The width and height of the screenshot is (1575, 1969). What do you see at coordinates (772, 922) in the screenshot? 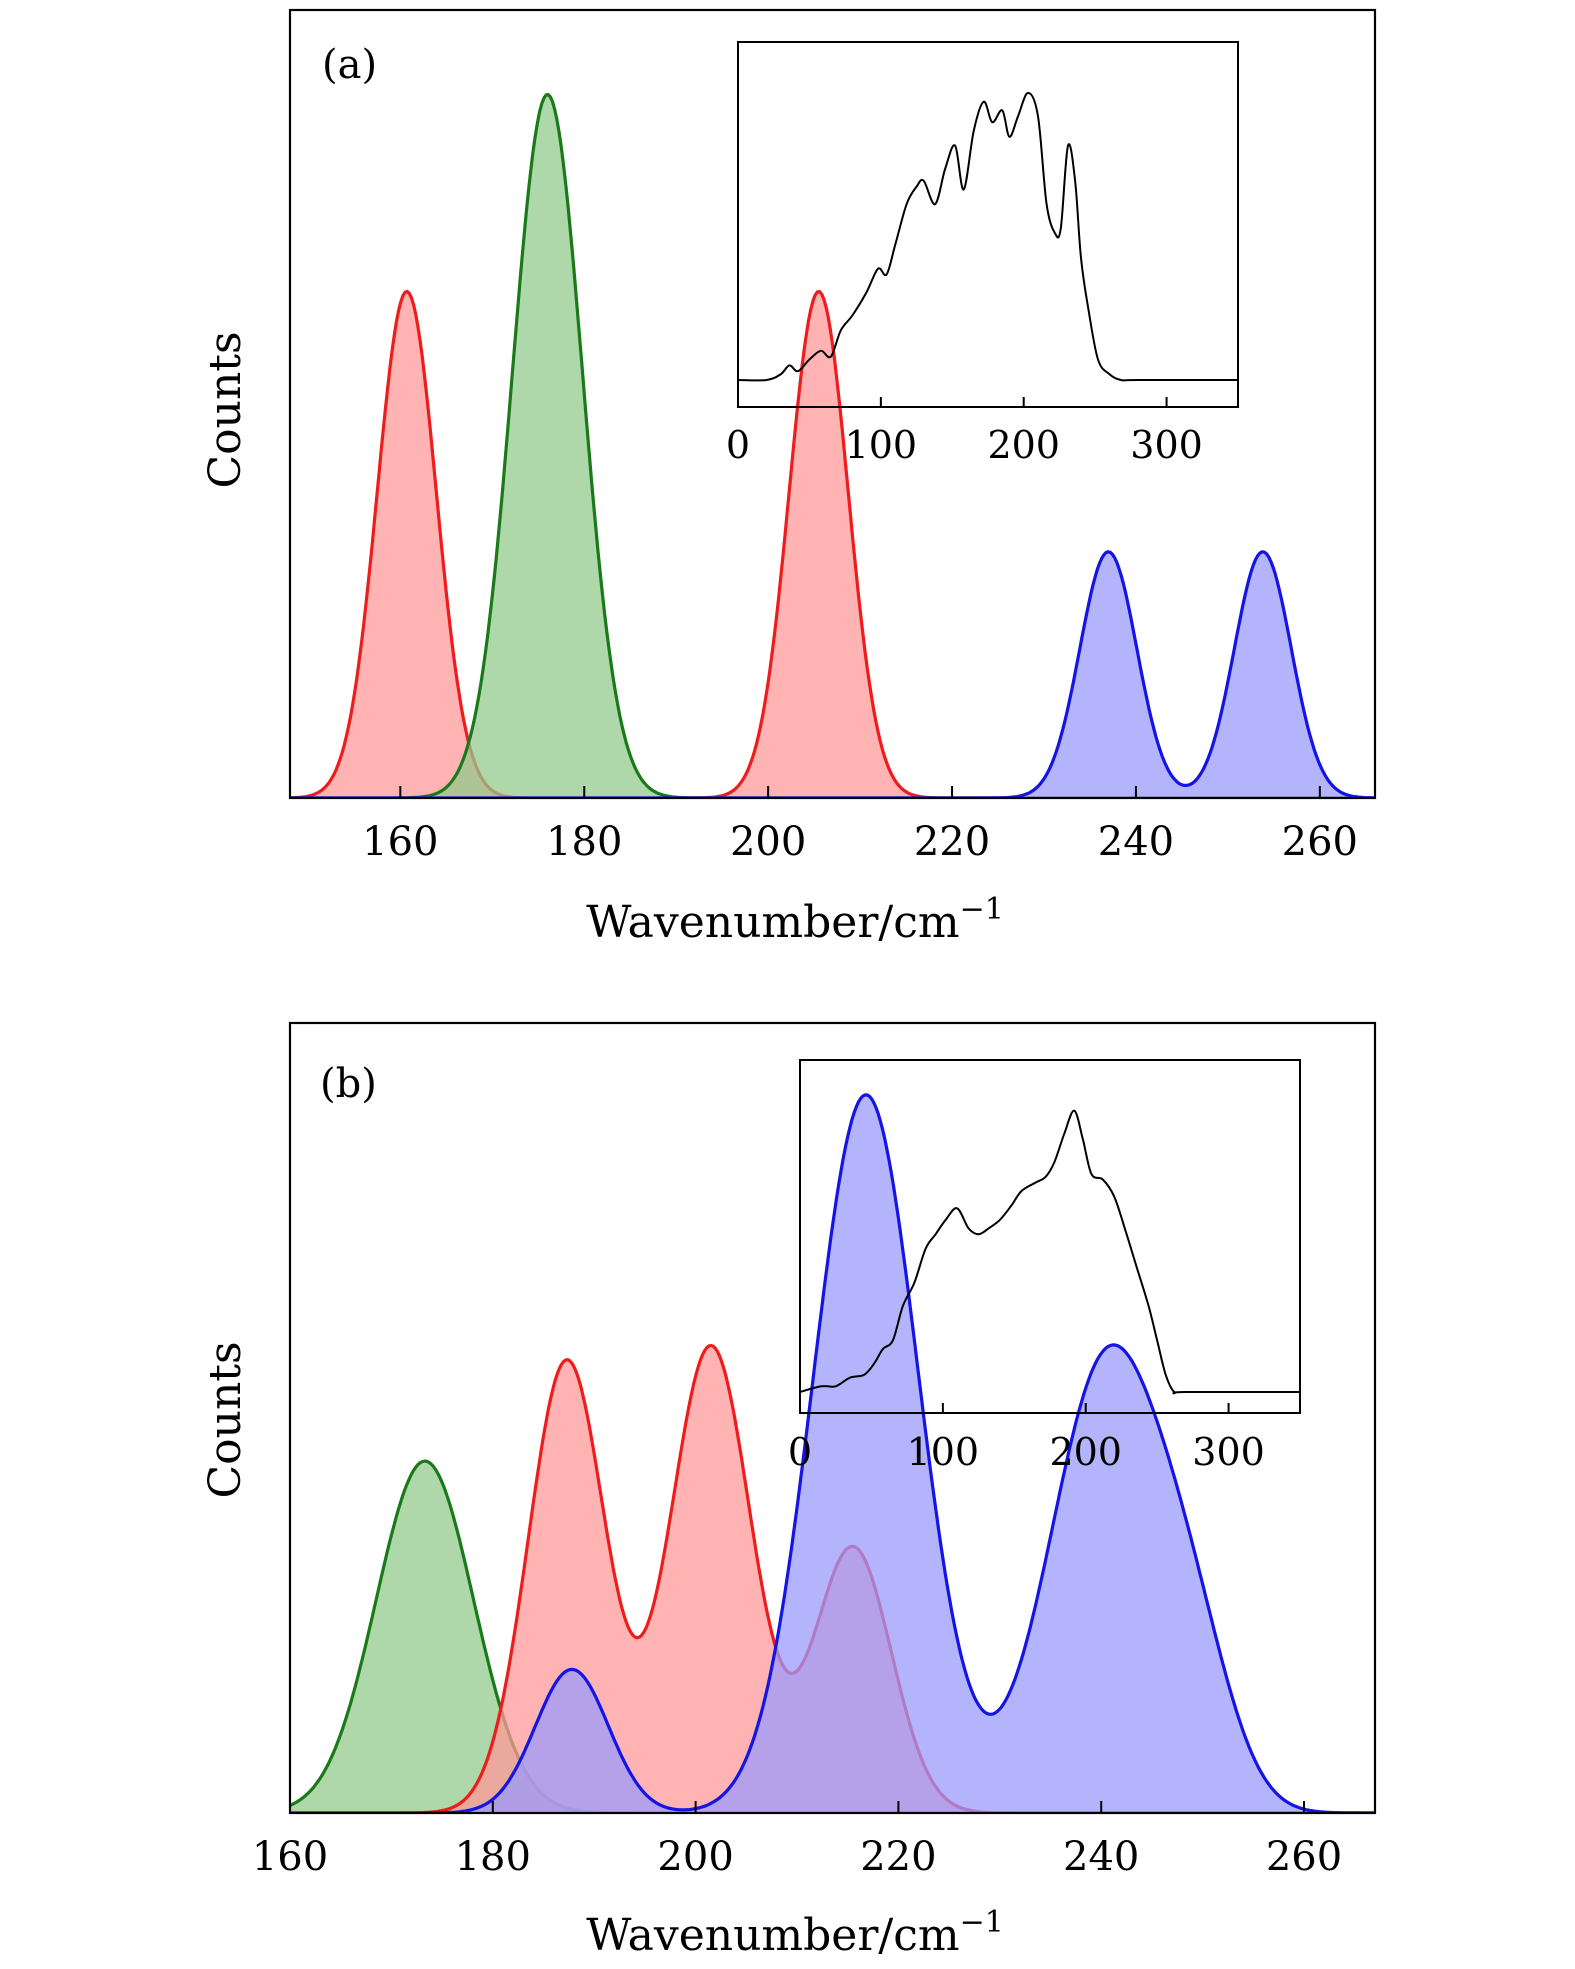
I see `panel-a-xlabel-main: Wavenumber/cm` at bounding box center [772, 922].